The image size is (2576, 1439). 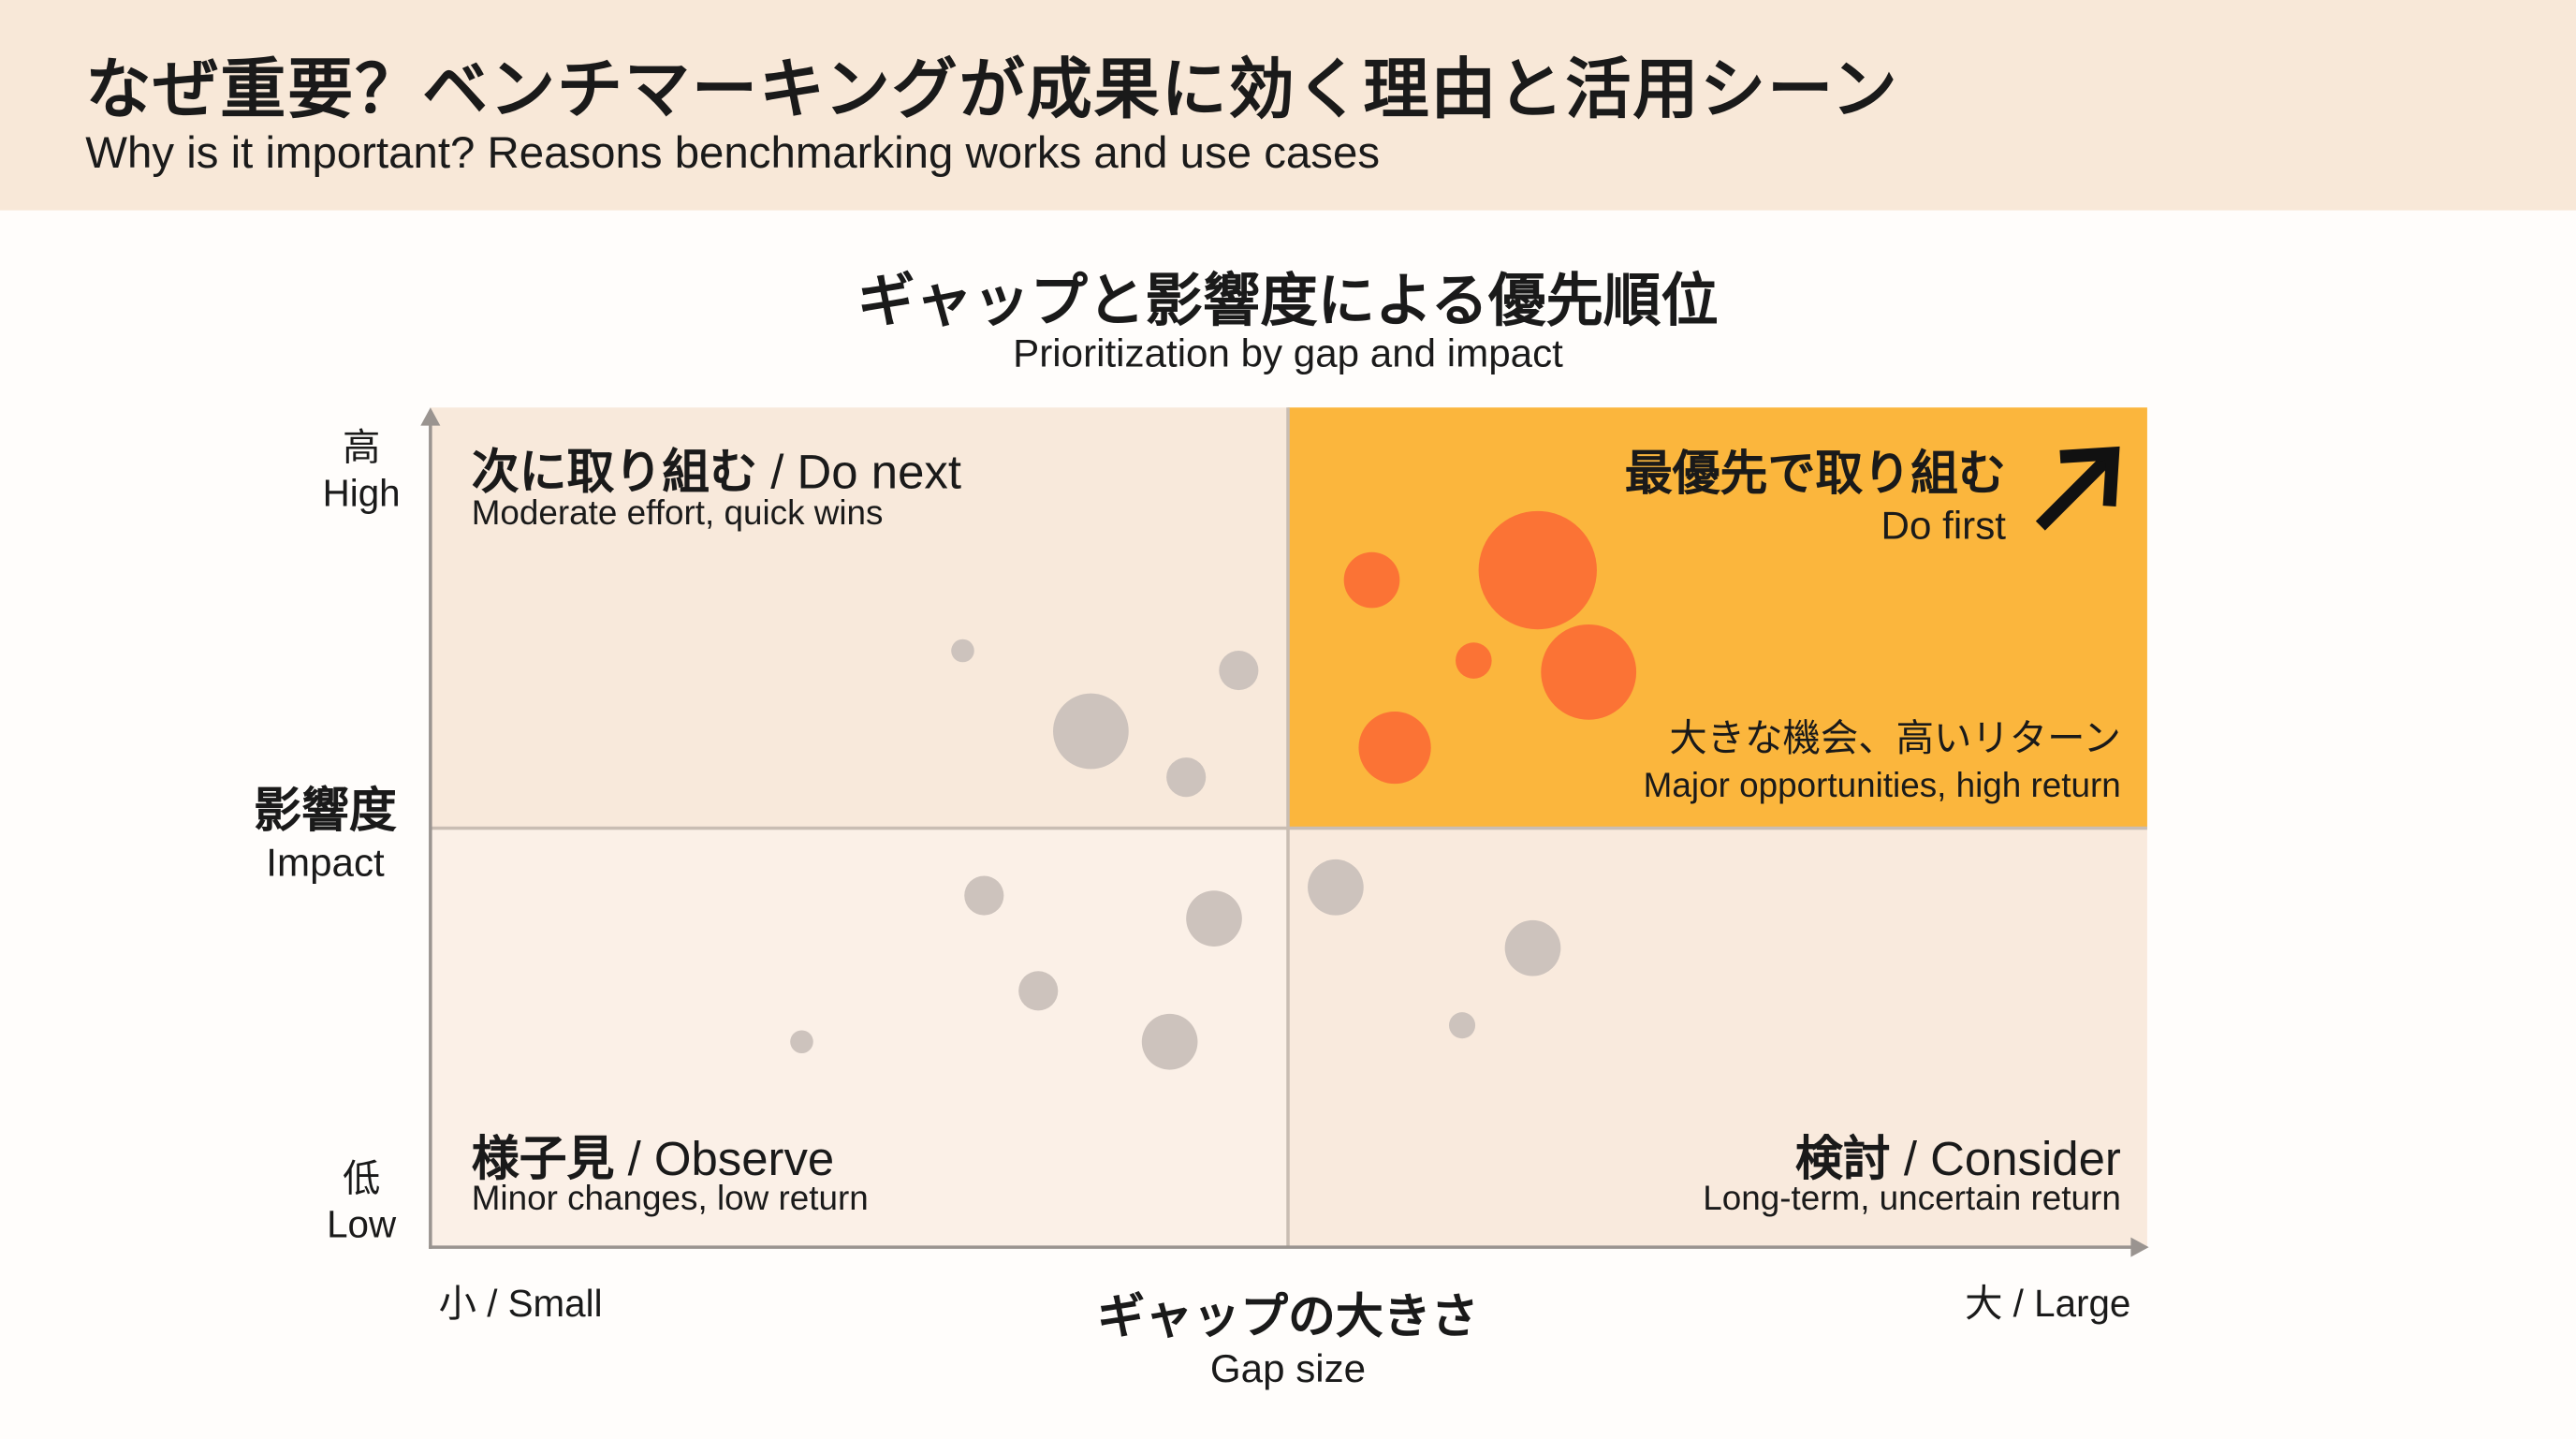 I want to click on quadrant-do-next, so click(x=859, y=618).